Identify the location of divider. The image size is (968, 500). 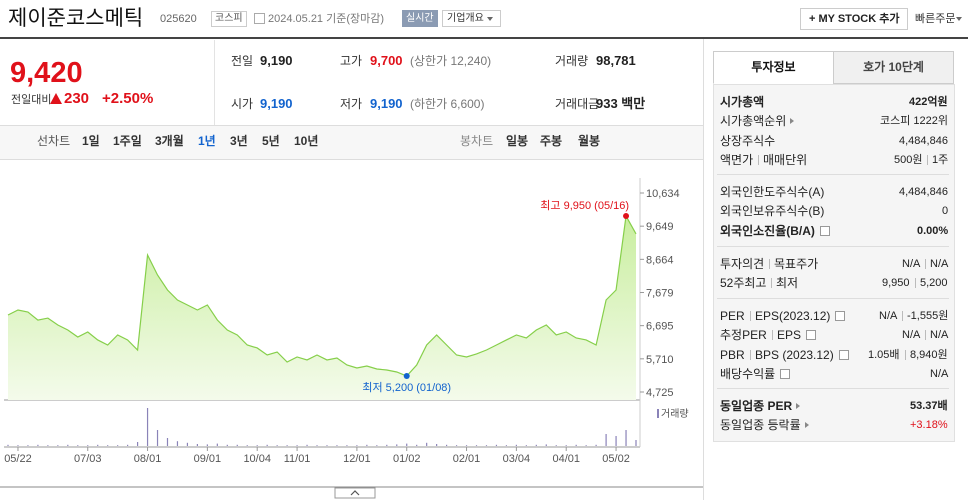
(214, 82).